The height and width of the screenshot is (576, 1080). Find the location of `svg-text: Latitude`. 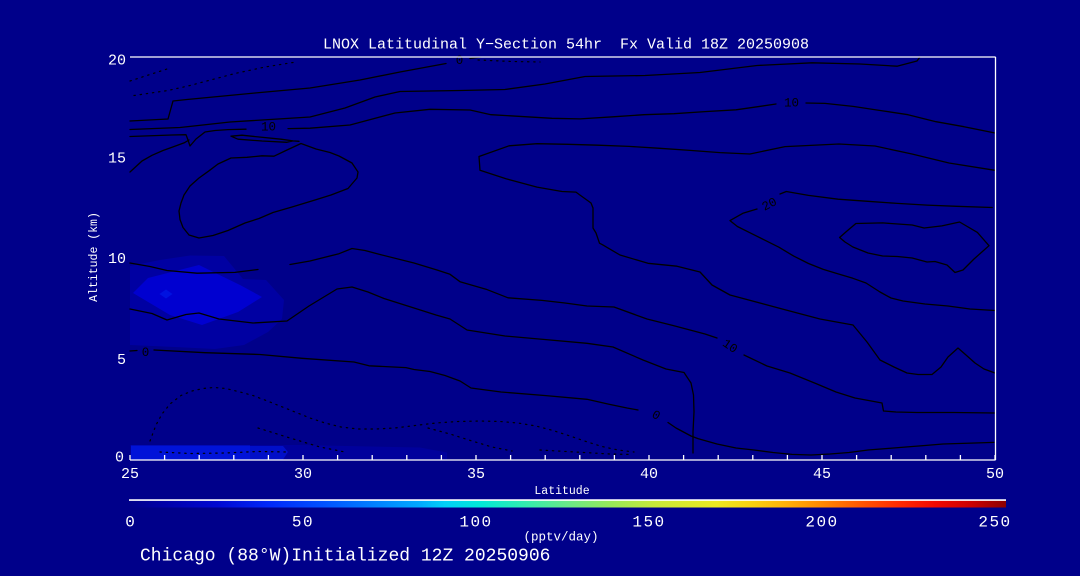

svg-text: Latitude is located at coordinates (561, 491).